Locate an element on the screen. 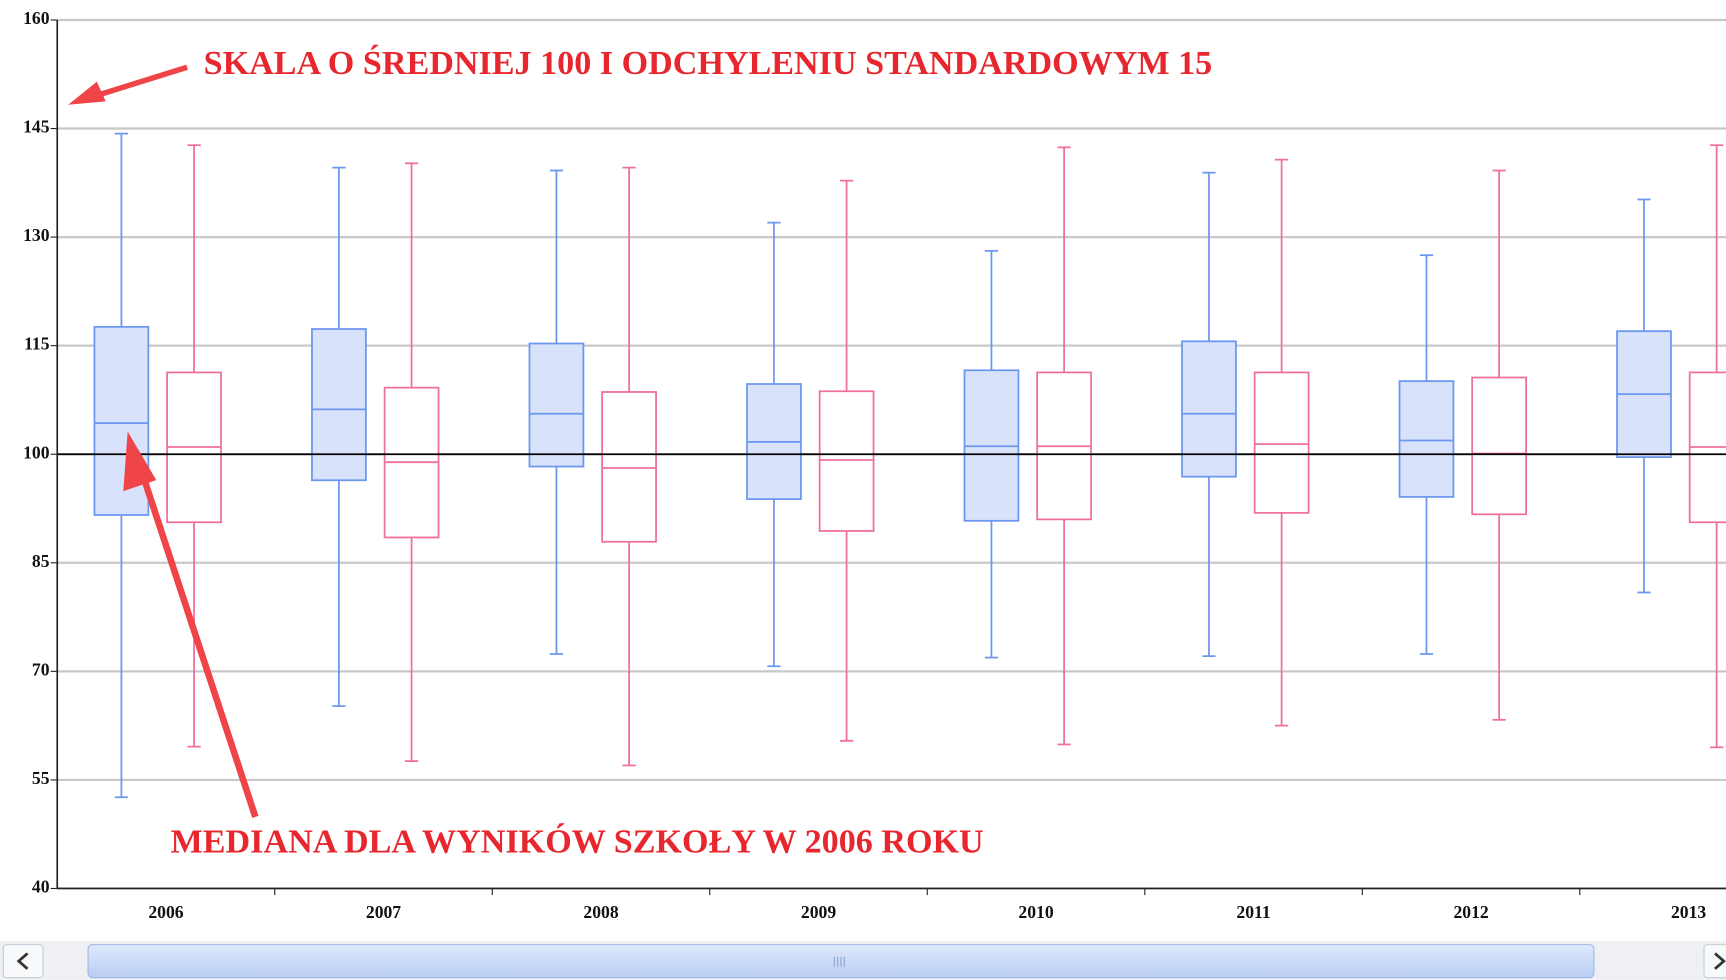 The height and width of the screenshot is (980, 1726). scroll-grip is located at coordinates (839, 961).